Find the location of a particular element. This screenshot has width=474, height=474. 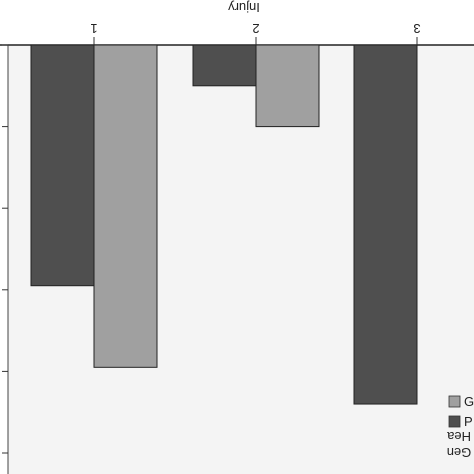

x-tick-label: 3 is located at coordinates (416, 28).